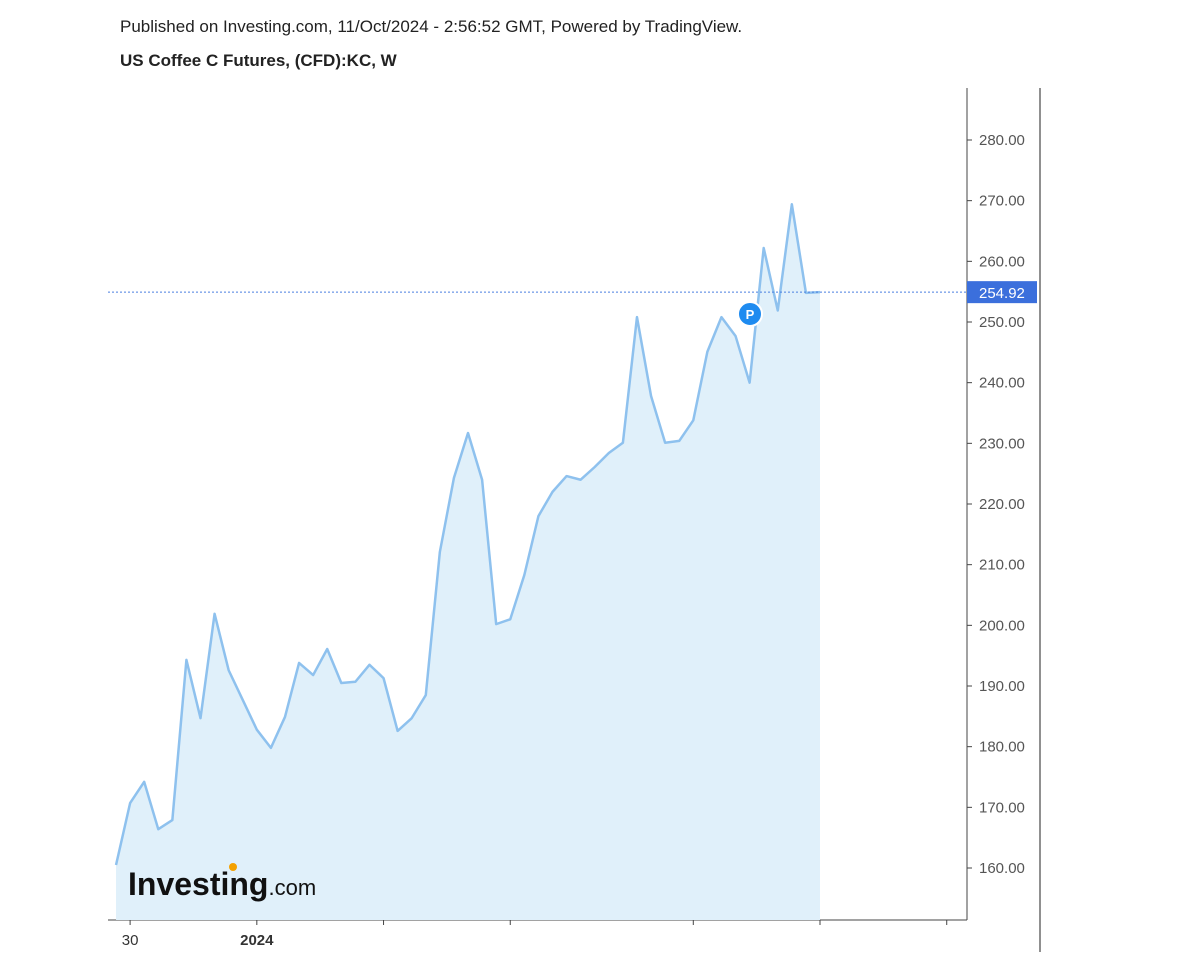  Describe the element at coordinates (1002, 383) in the screenshot. I see `y-tick-label: 240.00` at that location.